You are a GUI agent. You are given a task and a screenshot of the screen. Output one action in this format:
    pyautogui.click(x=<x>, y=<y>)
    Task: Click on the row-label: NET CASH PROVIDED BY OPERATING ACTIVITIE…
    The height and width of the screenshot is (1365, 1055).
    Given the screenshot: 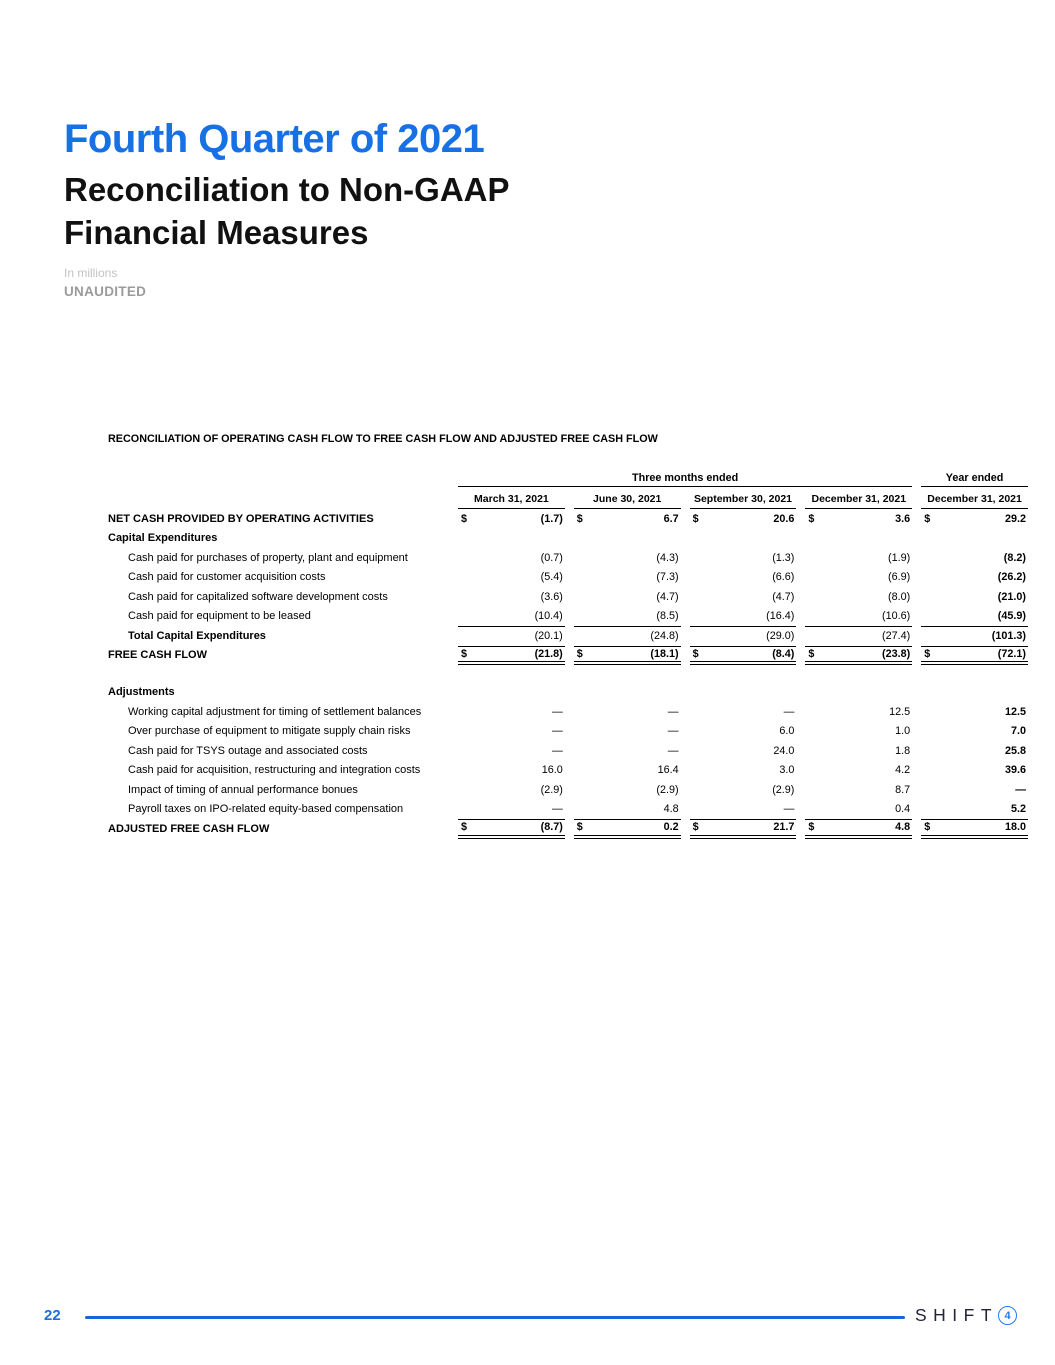 What is the action you would take?
    pyautogui.click(x=241, y=518)
    